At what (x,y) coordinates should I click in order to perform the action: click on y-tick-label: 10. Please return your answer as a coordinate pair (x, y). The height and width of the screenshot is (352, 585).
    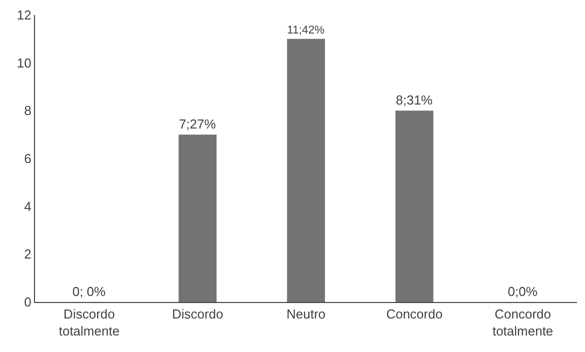
    Looking at the image, I should click on (24, 62).